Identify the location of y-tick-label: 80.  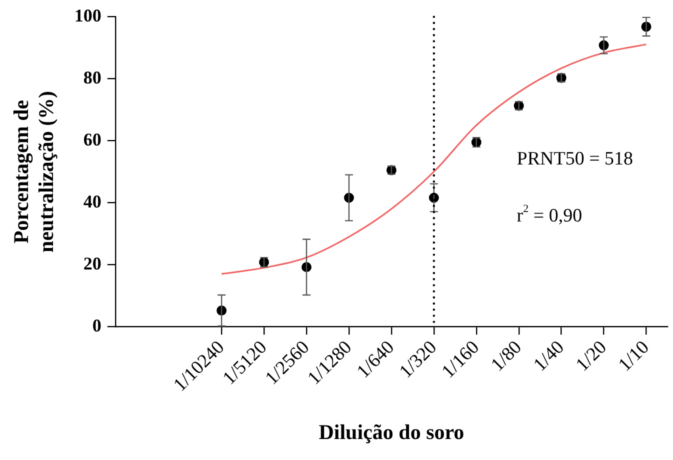
(92, 77).